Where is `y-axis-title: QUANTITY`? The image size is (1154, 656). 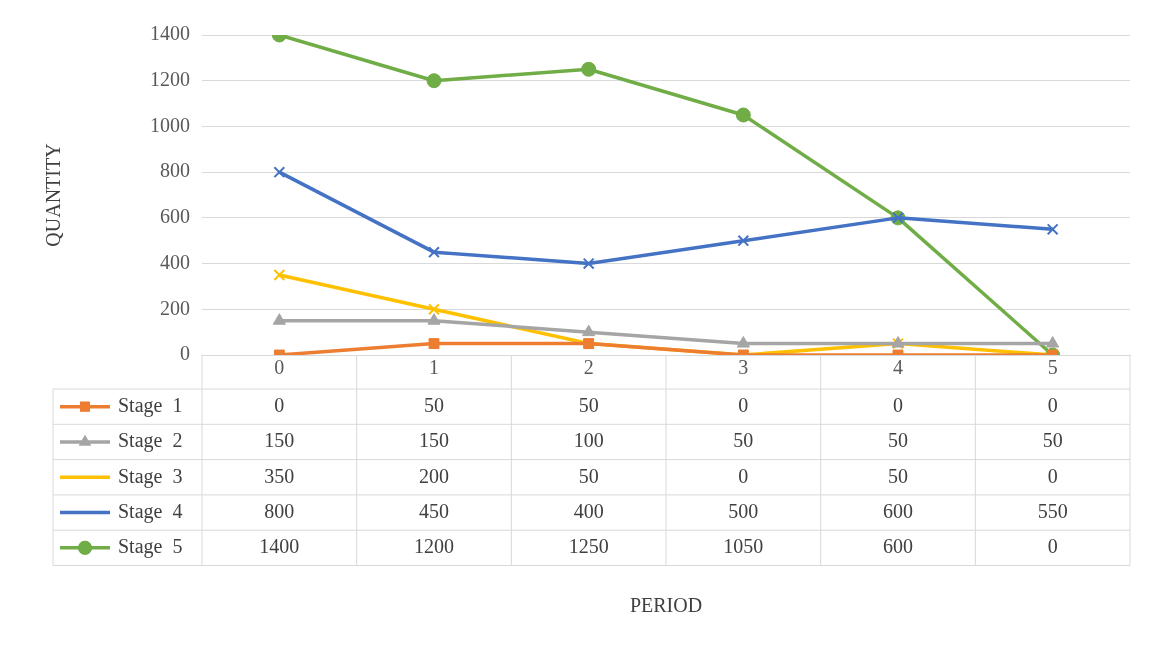
y-axis-title: QUANTITY is located at coordinates (53, 195).